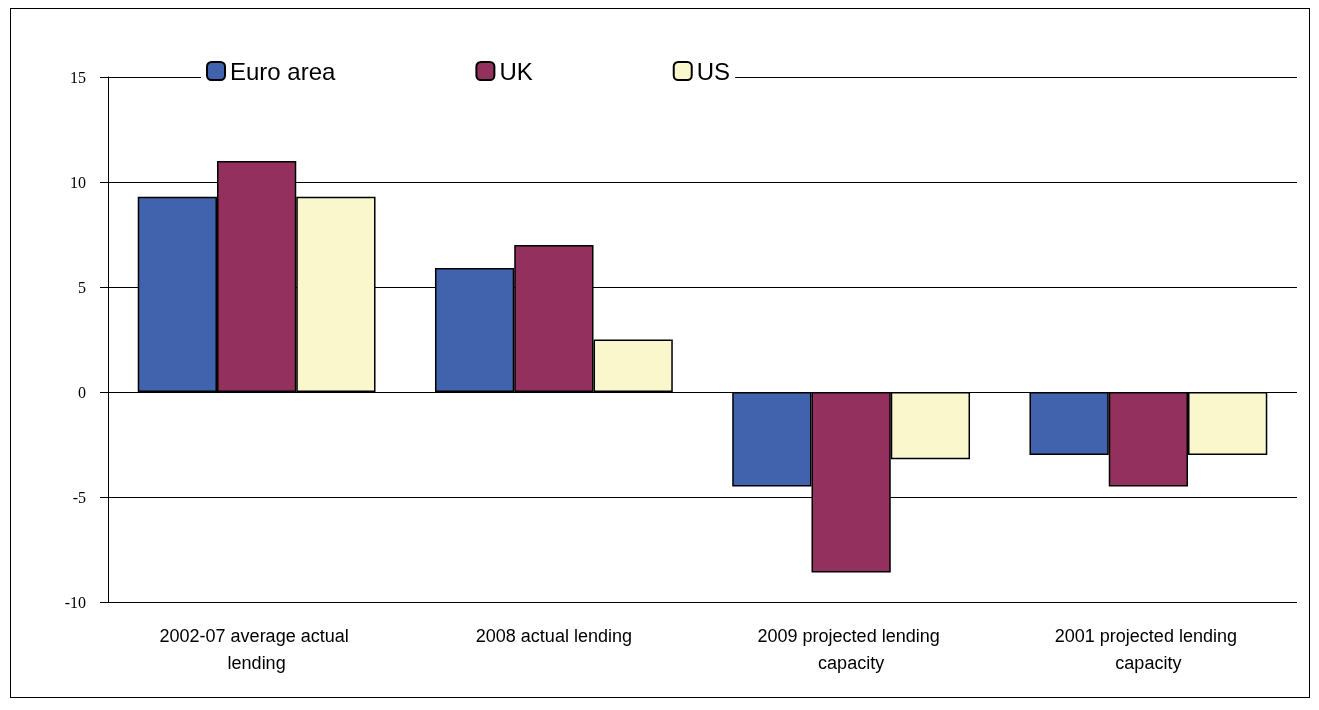 The width and height of the screenshot is (1319, 710). What do you see at coordinates (79, 497) in the screenshot?
I see `y-tick-label: -5` at bounding box center [79, 497].